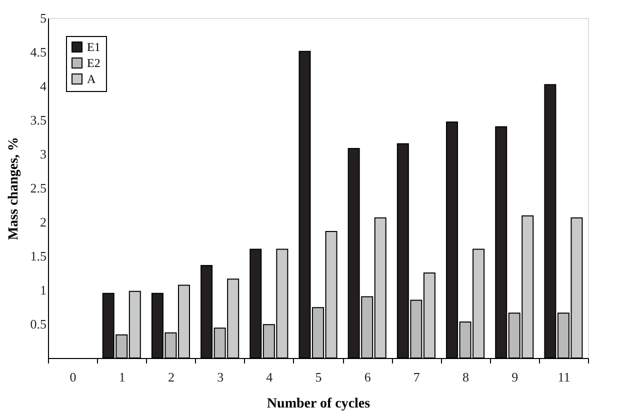 Image resolution: width=640 pixels, height=413 pixels. Describe the element at coordinates (122, 377) in the screenshot. I see `x-tick-label: 1` at that location.